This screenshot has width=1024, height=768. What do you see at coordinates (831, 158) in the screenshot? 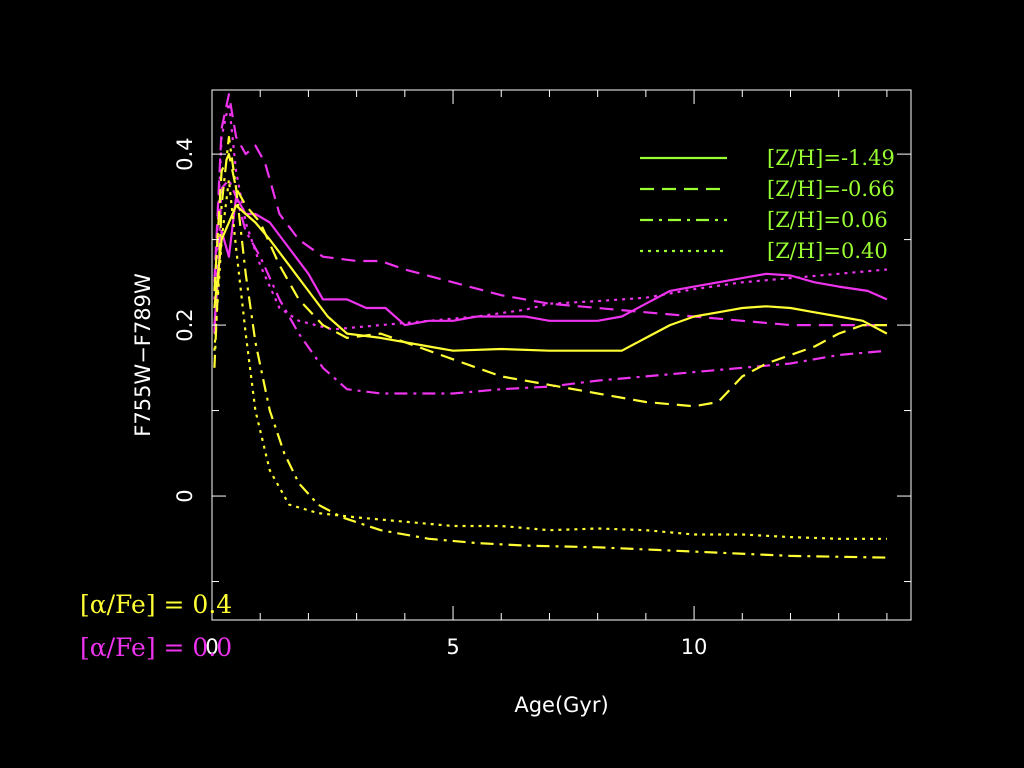
I see `legend-label: [Z/H]=-1.49` at bounding box center [831, 158].